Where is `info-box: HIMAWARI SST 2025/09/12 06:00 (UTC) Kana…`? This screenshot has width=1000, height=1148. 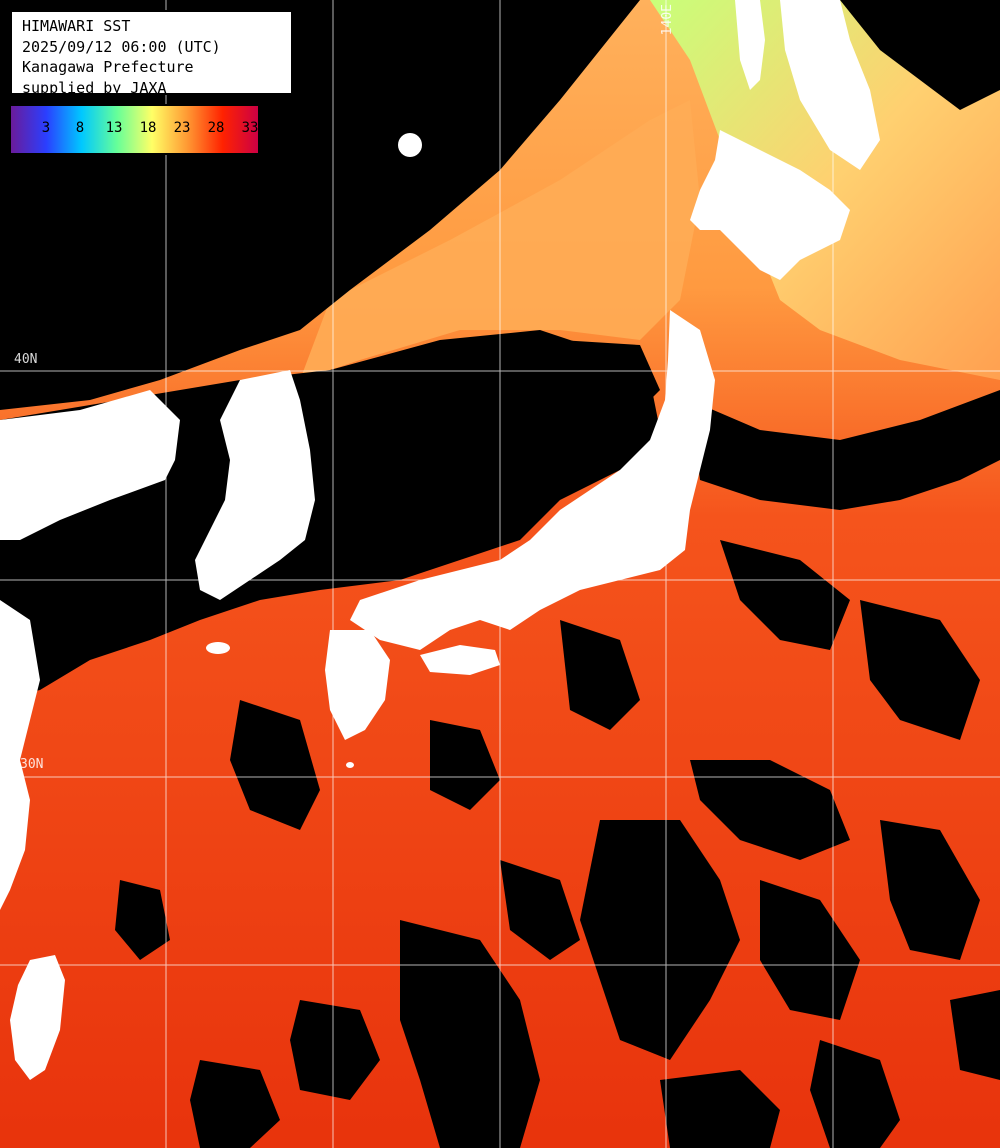 info-box: HIMAWARI SST 2025/09/12 06:00 (UTC) Kana… is located at coordinates (151, 53).